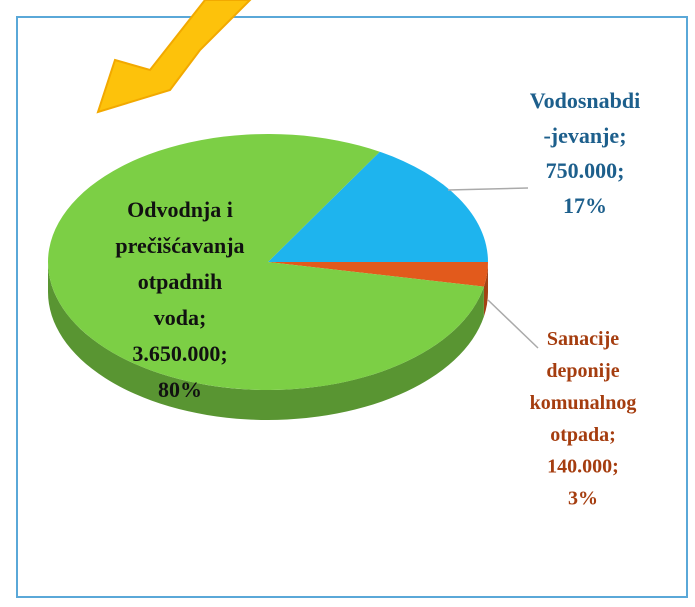  I want to click on label-line: otpadnih, so click(180, 281).